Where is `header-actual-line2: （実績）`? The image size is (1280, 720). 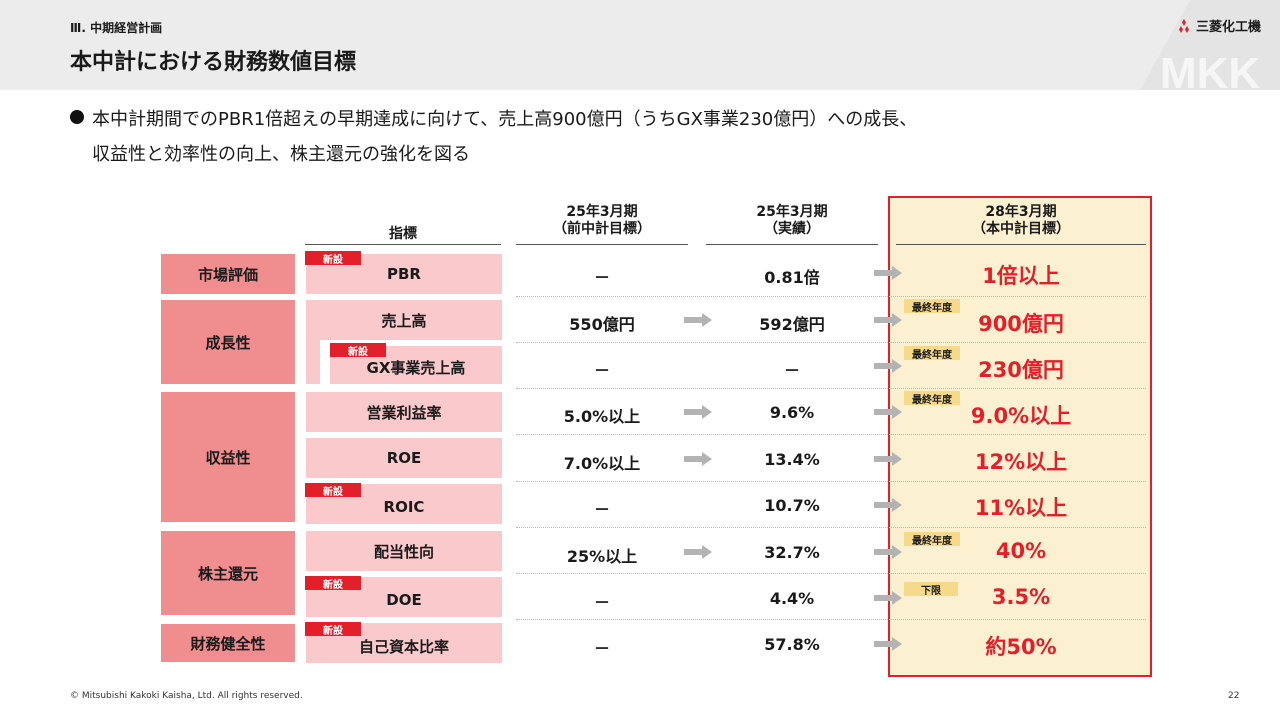 header-actual-line2: （実績） is located at coordinates (792, 229).